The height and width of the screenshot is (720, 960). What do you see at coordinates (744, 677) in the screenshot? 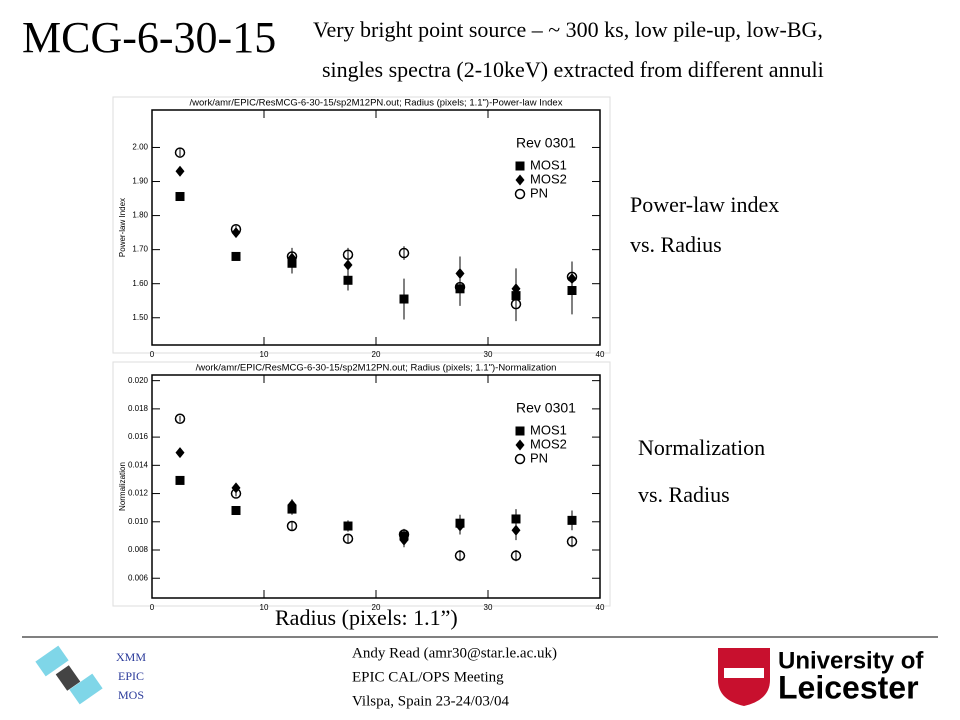
I see `logo-shield` at bounding box center [744, 677].